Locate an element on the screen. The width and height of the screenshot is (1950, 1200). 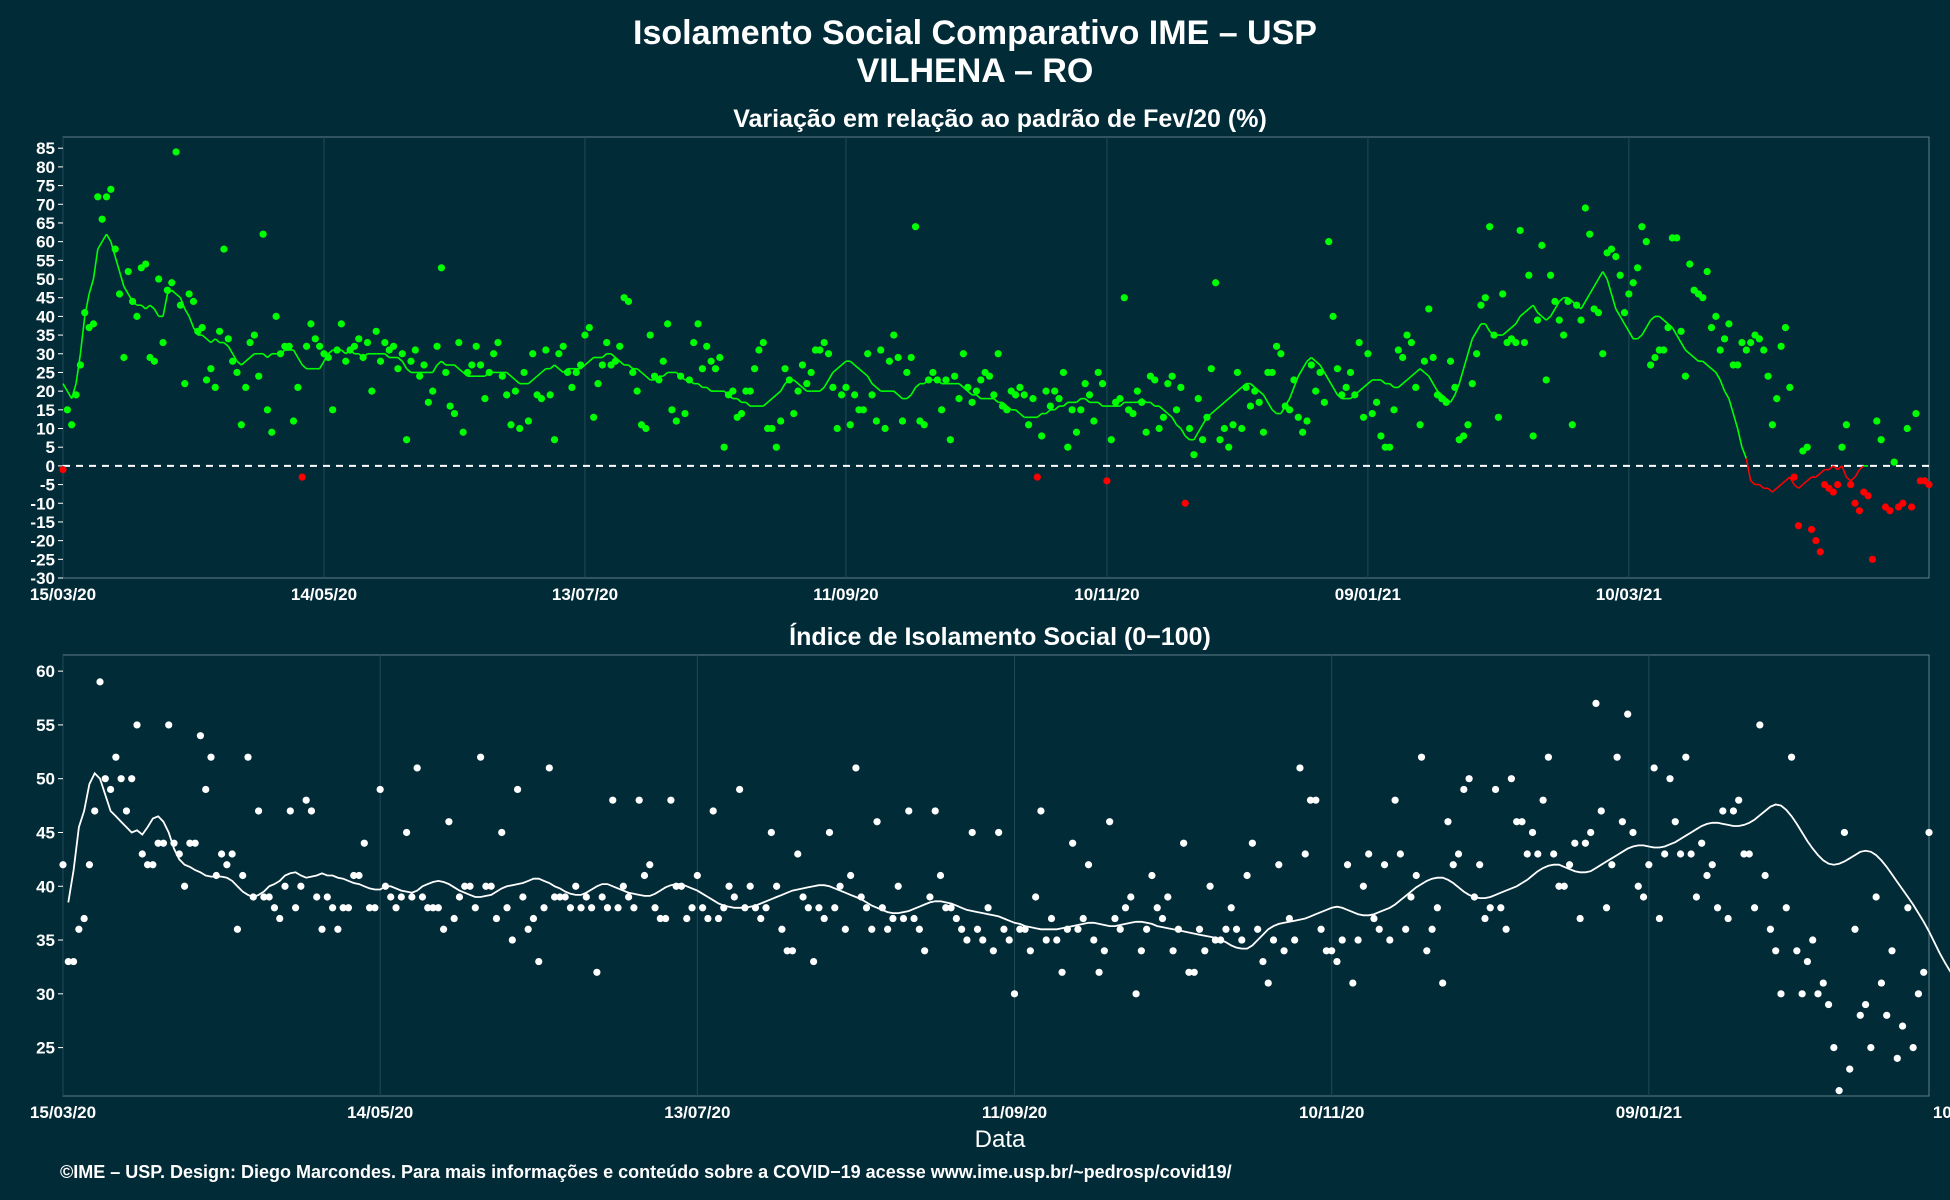
y-tick-label: 0 is located at coordinates (50, 466).